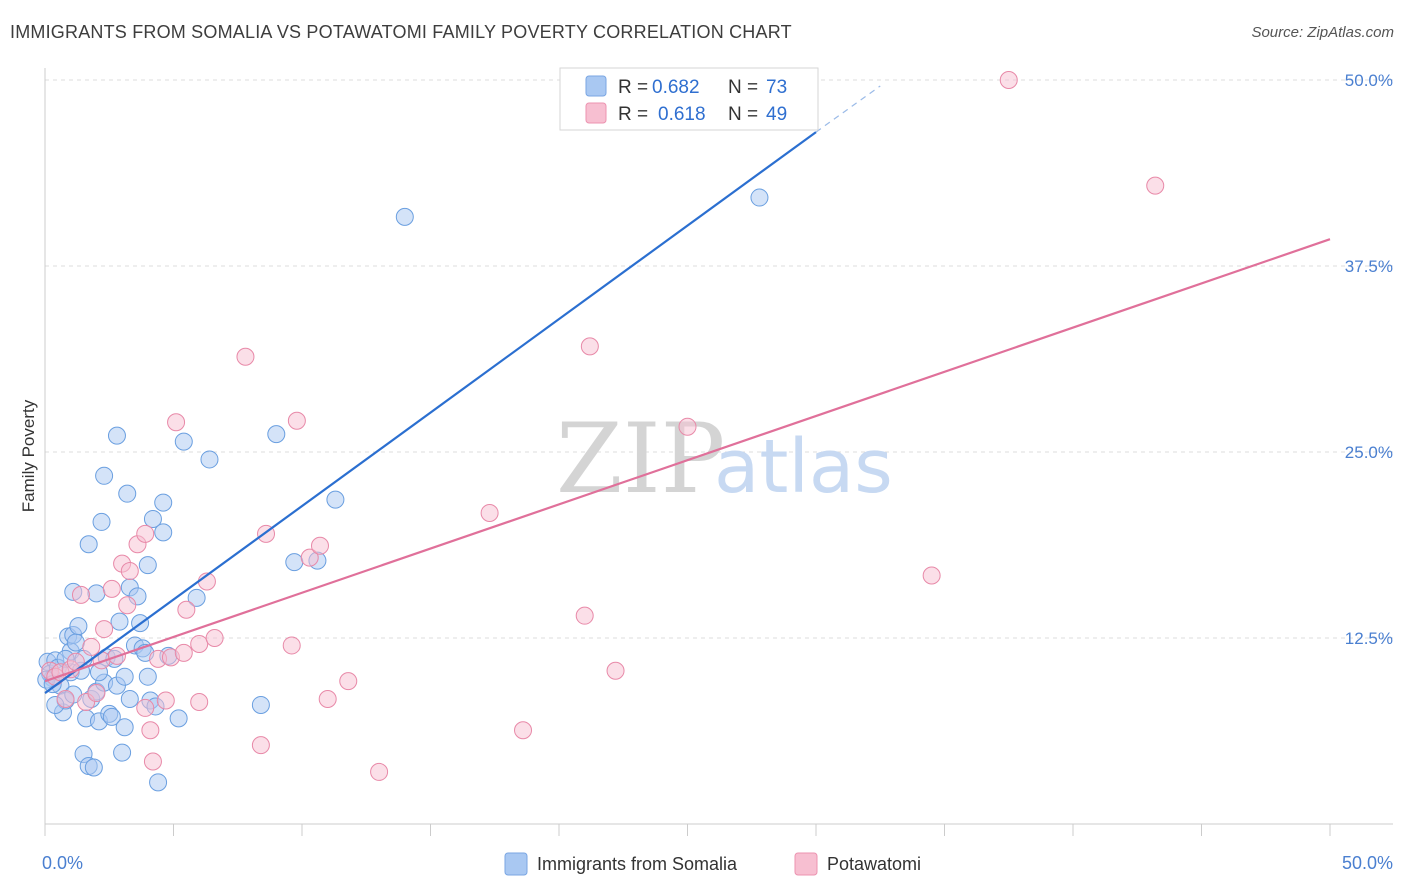 The height and width of the screenshot is (892, 1406). What do you see at coordinates (1369, 80) in the screenshot?
I see `y-tick-label-3: 50.0%` at bounding box center [1369, 80].